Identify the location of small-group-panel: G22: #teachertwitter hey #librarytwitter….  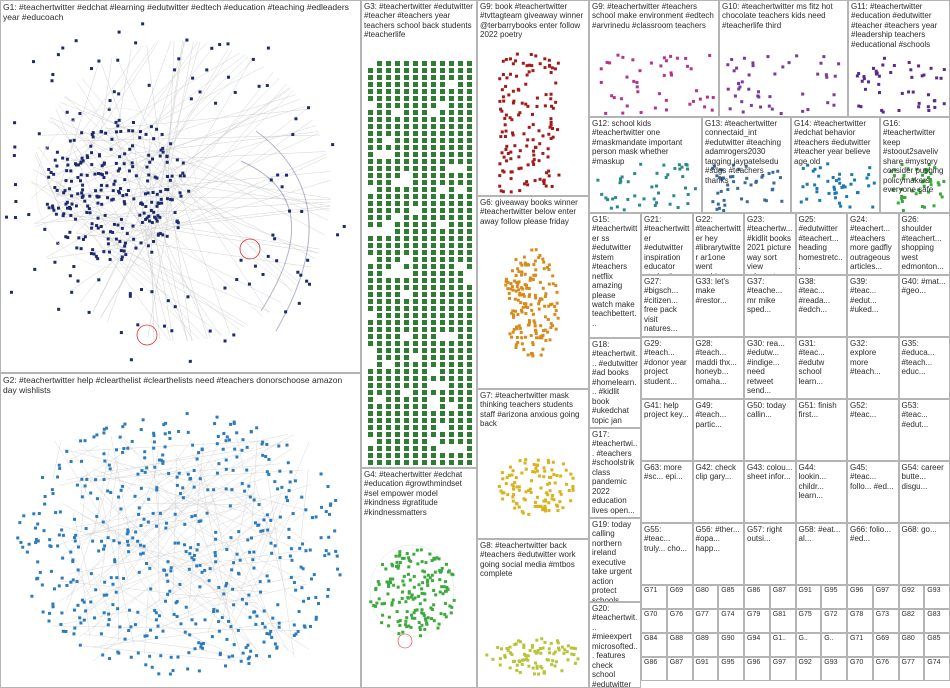
(718, 244).